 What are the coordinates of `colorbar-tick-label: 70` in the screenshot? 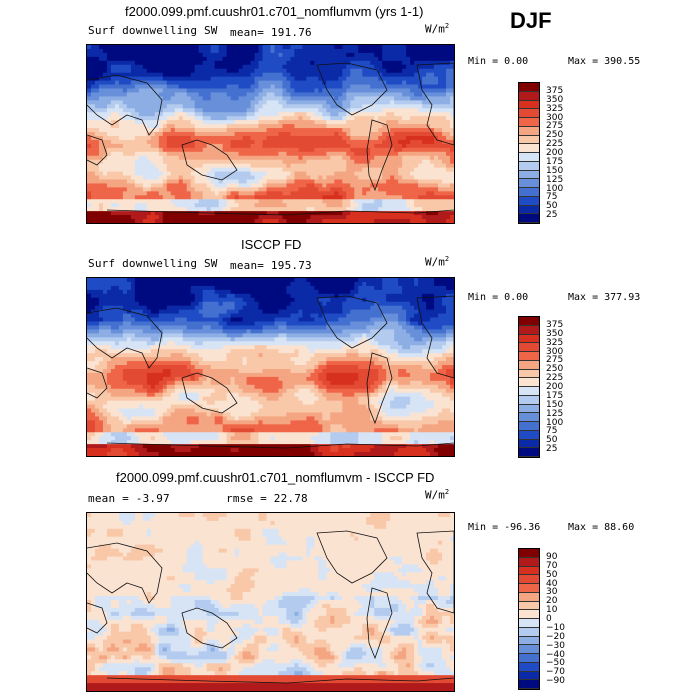 It's located at (552, 565).